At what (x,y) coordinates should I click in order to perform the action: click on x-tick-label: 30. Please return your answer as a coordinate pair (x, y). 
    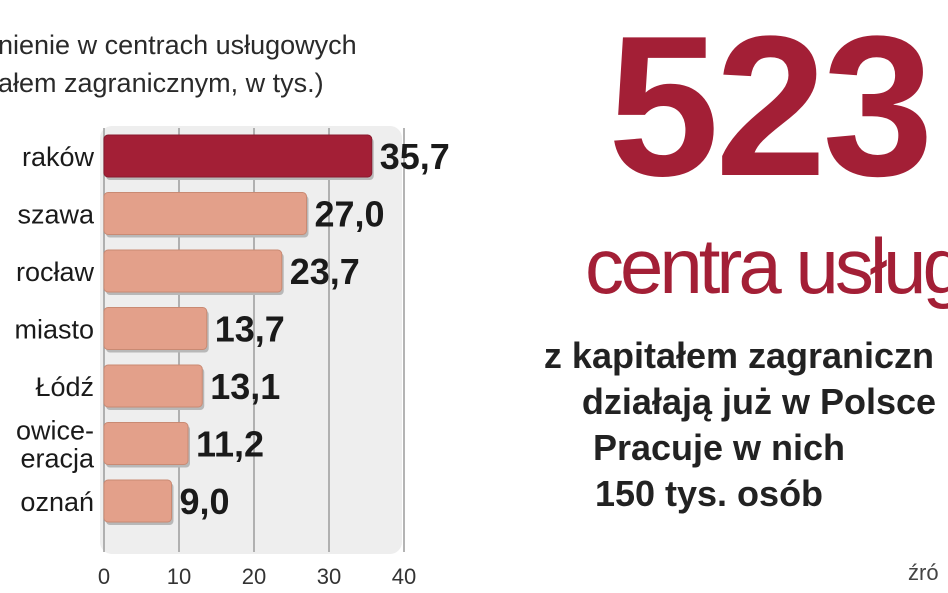
    Looking at the image, I should click on (329, 576).